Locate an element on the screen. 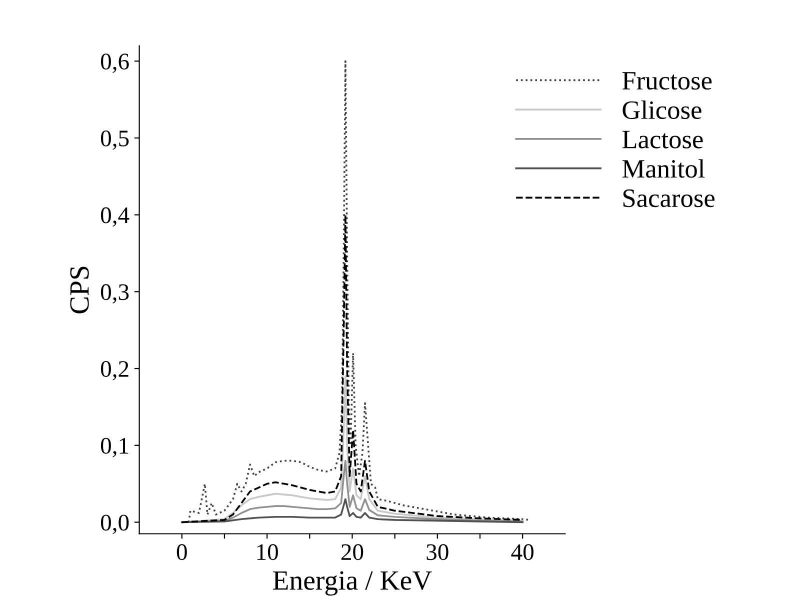  line-series is located at coordinates (352, 511).